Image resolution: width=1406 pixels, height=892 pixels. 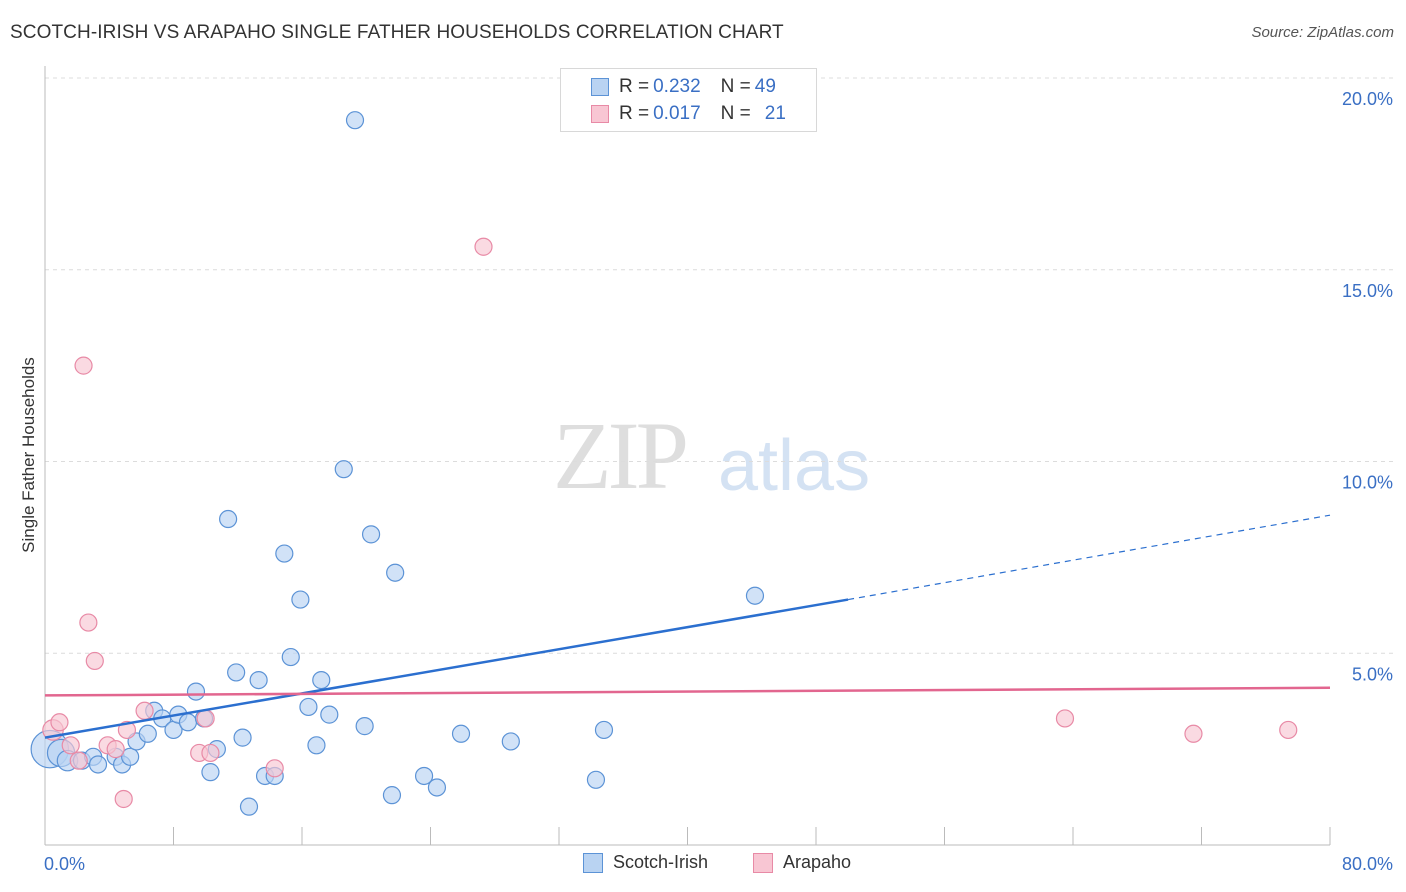 I want to click on legend-swatch-pink, so click(x=600, y=114).